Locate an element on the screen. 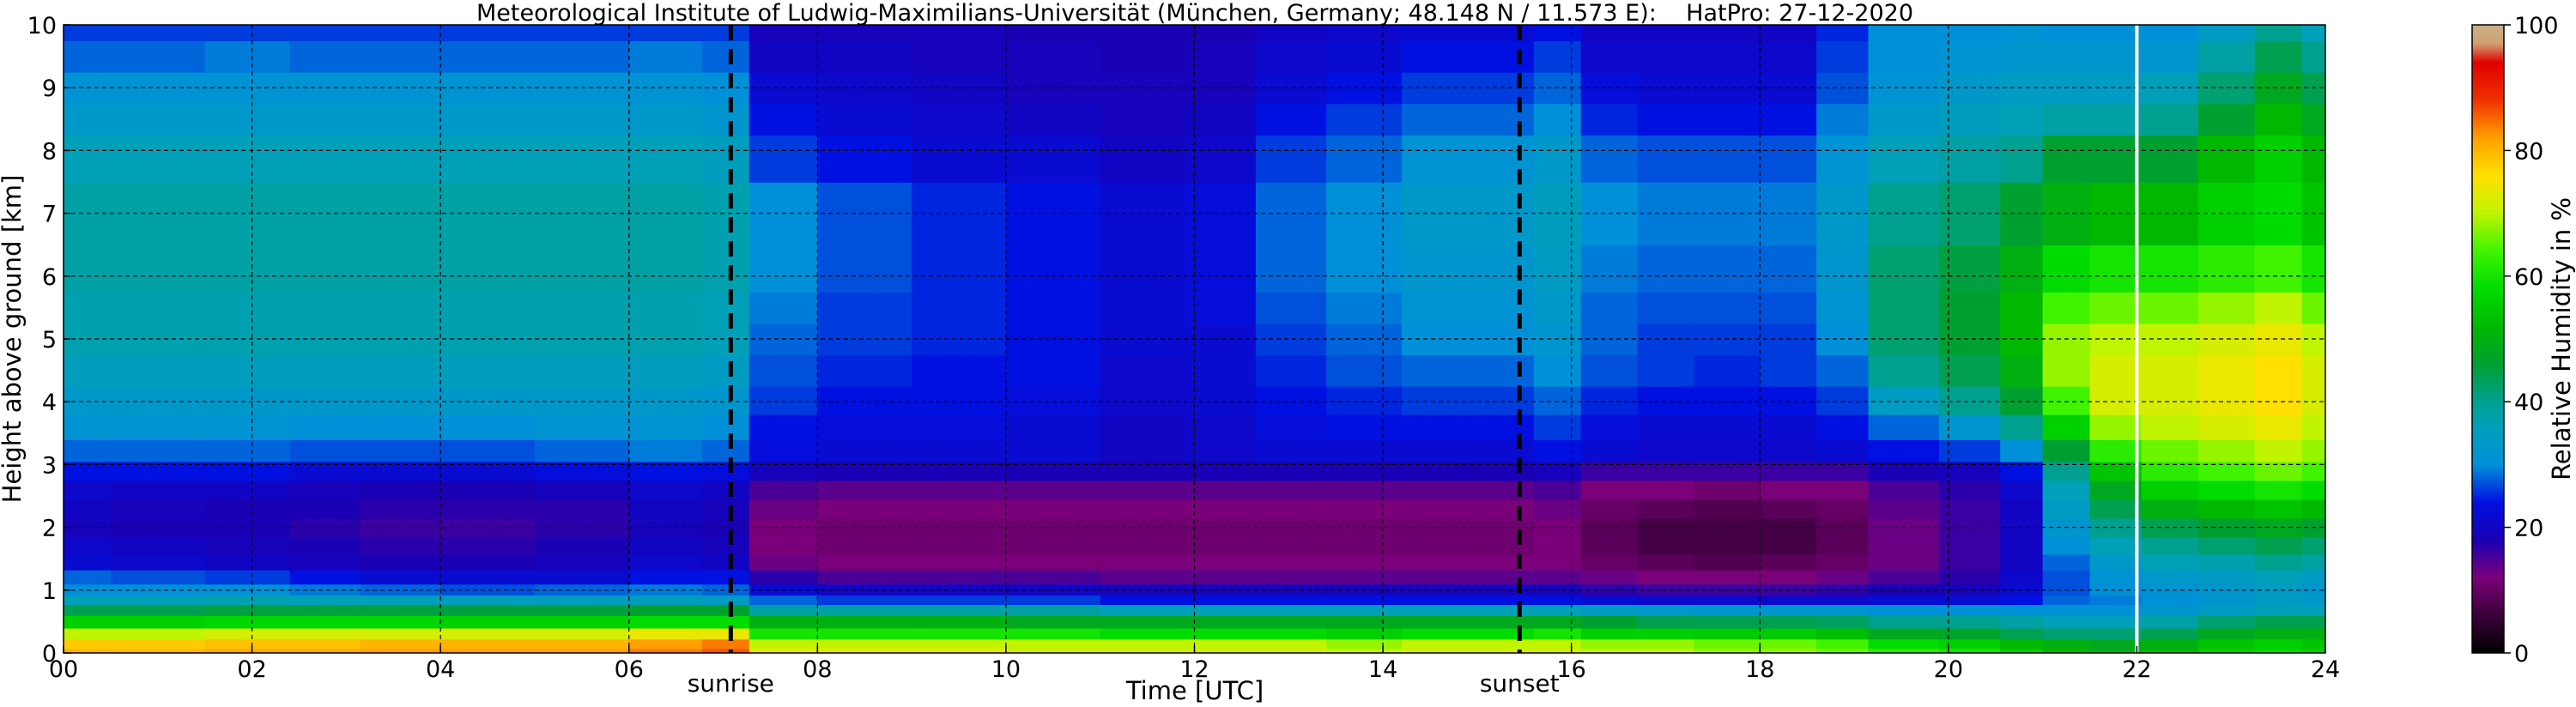  y-tick-label: 9 is located at coordinates (49, 89).